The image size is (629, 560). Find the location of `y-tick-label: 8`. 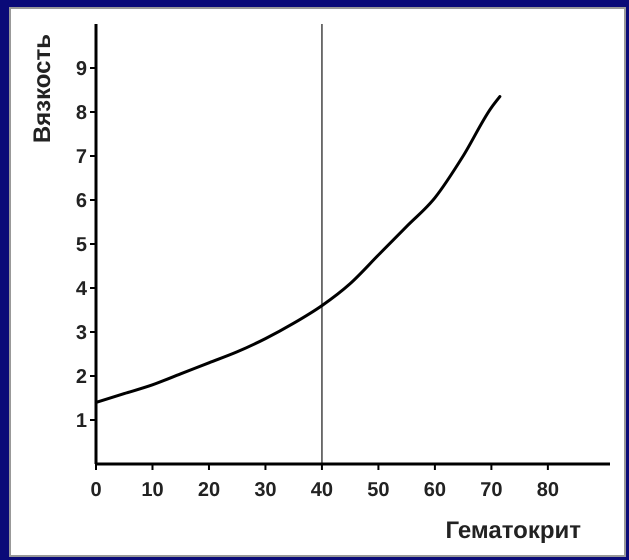

y-tick-label: 8 is located at coordinates (81, 113).